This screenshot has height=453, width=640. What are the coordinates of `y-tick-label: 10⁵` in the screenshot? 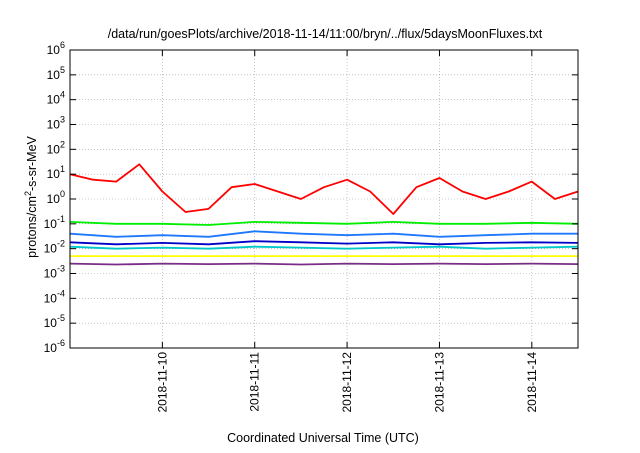 It's located at (56, 73).